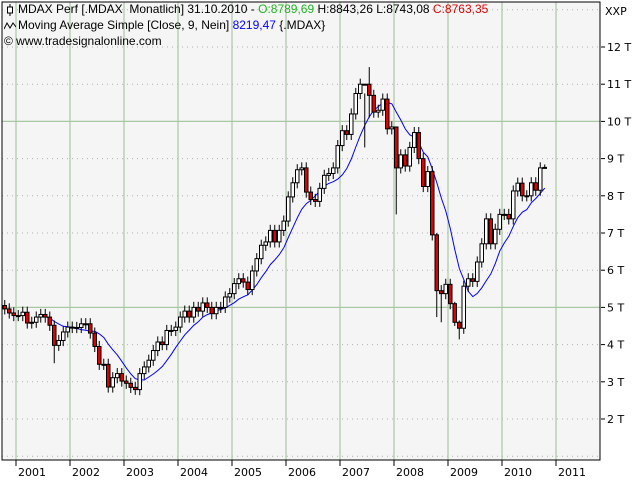 The width and height of the screenshot is (640, 480). Describe the element at coordinates (616, 233) in the screenshot. I see `price-axis: 2 T 3 T 4 T 5 T 6 T 7 T 8 T 9 T 10 T 11 T 12 T` at that location.